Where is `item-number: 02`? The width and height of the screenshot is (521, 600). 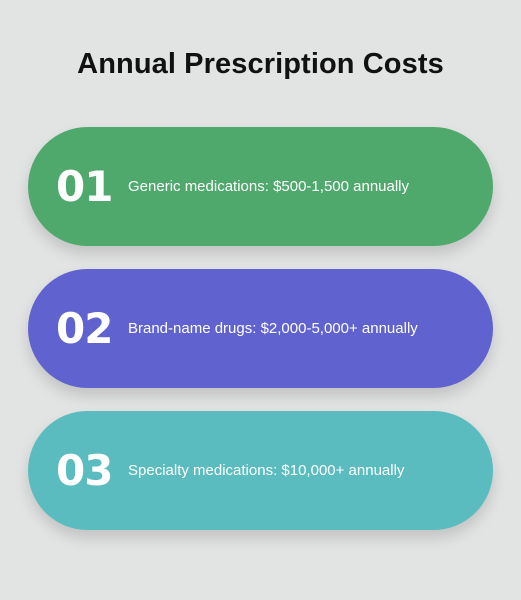 item-number: 02 is located at coordinates (84, 328).